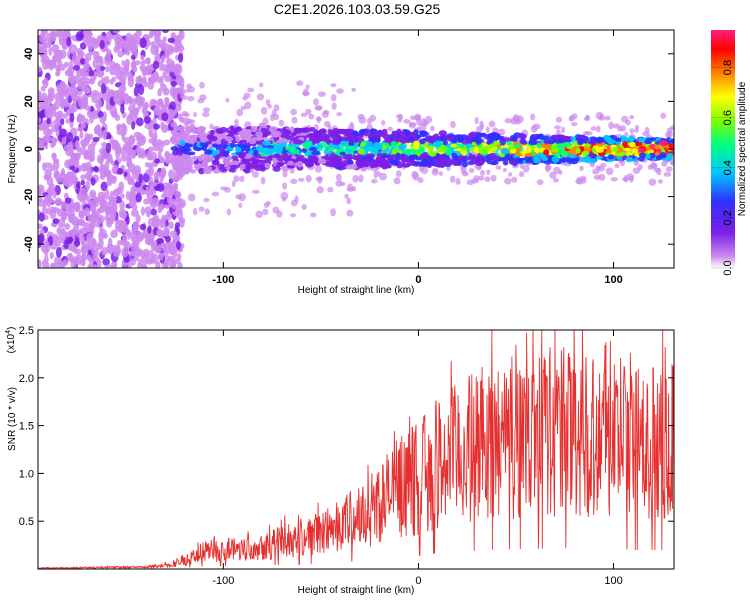  What do you see at coordinates (26, 474) in the screenshot?
I see `snr-ytick-label: 1.0` at bounding box center [26, 474].